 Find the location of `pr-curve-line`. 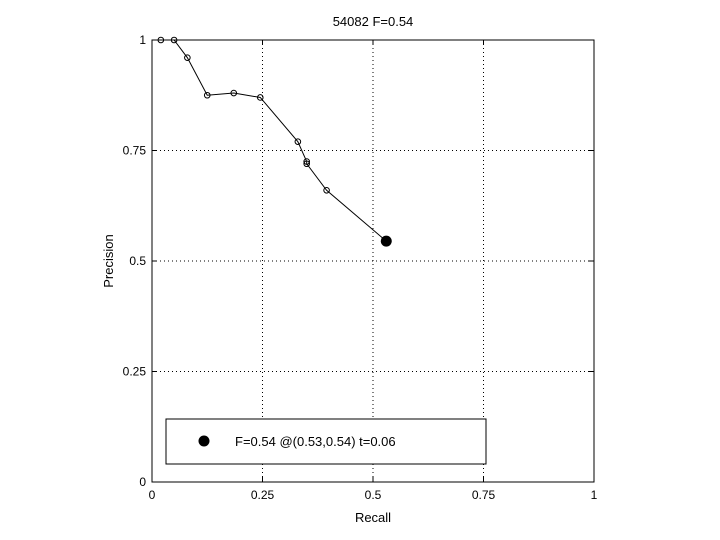

pr-curve-line is located at coordinates (273, 140).